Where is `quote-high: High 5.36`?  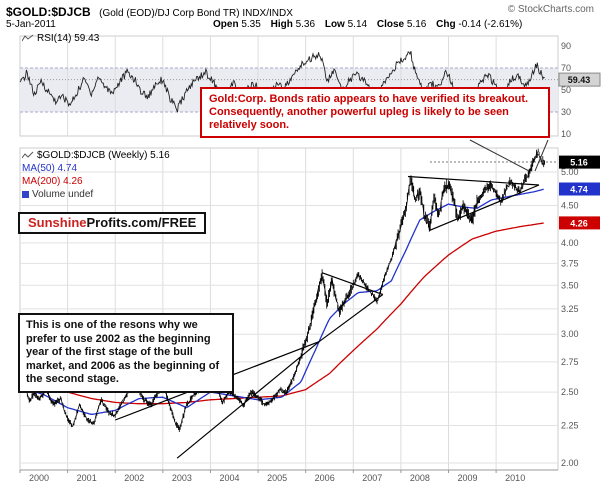 quote-high: High 5.36 is located at coordinates (293, 24).